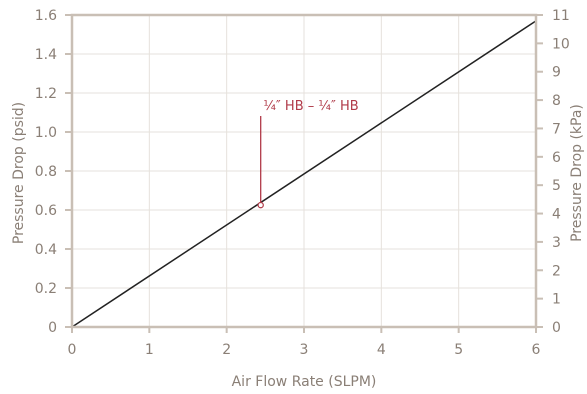 The height and width of the screenshot is (394, 587). Describe the element at coordinates (46, 289) in the screenshot. I see `y-left-tick-label: 0.2` at that location.